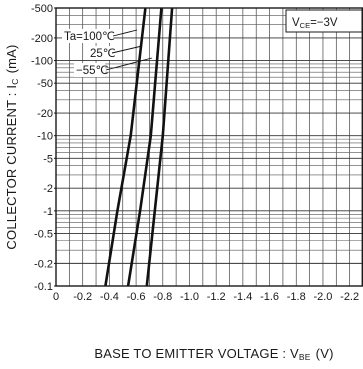  What do you see at coordinates (82, 297) in the screenshot?
I see `x-tick-label: -0.2` at bounding box center [82, 297].